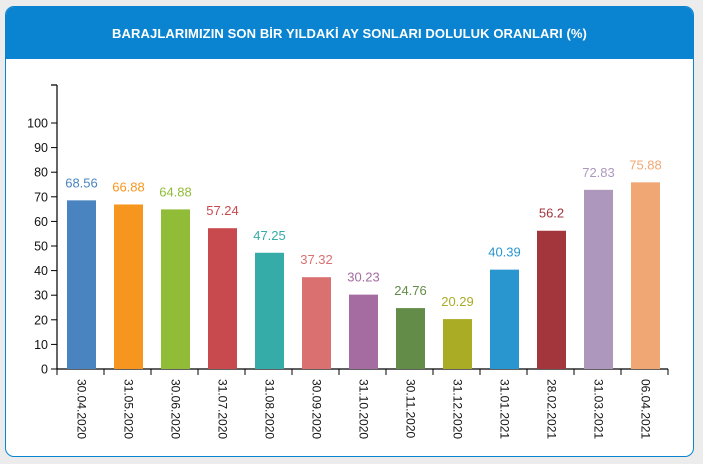  I want to click on y-tick-label: 40, so click(41, 271).